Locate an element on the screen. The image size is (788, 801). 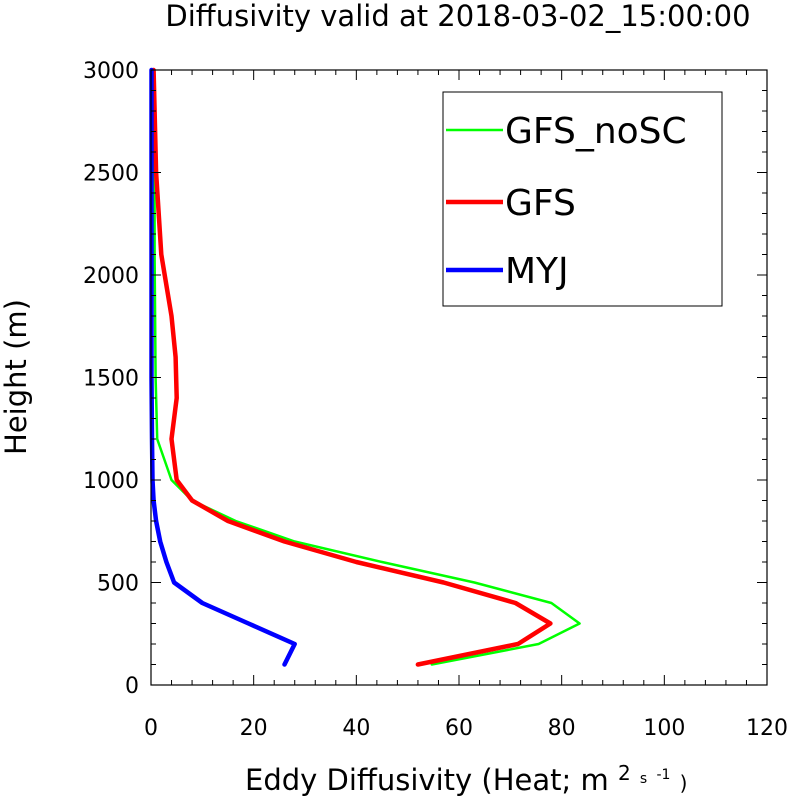
y-tick-label: 0 is located at coordinates (132, 686).